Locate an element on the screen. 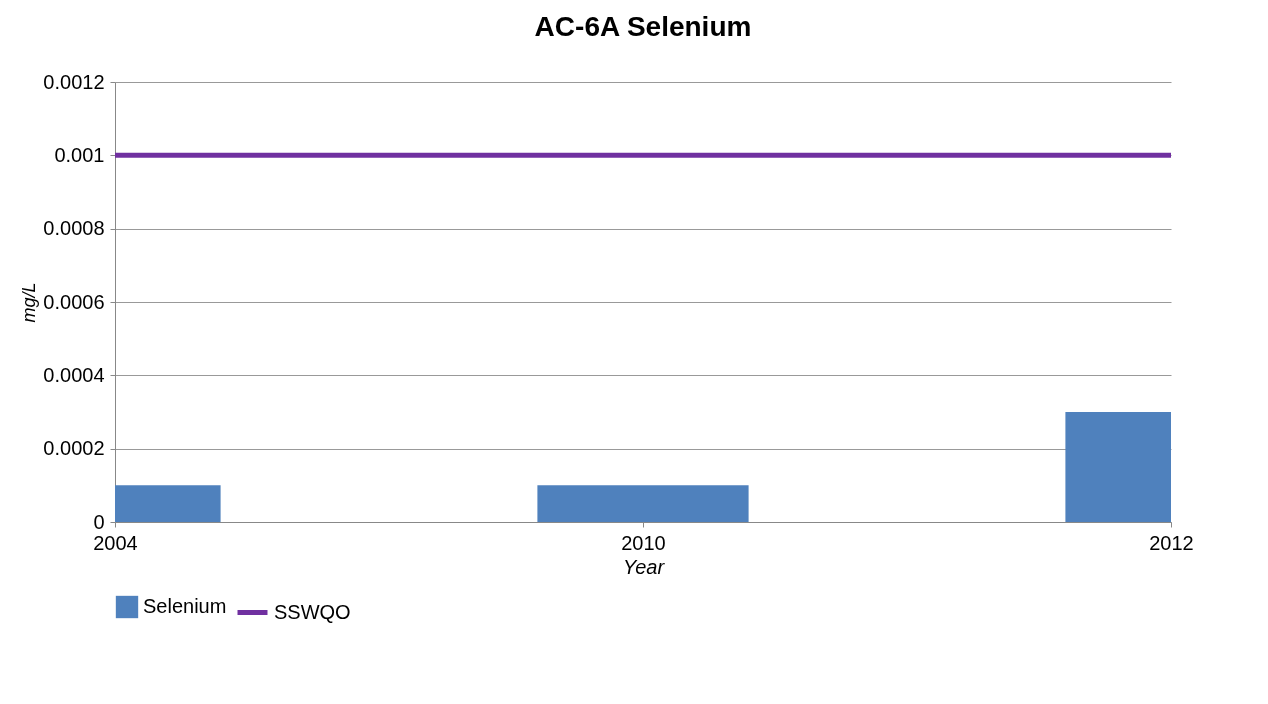  y-tick-label: 0.0006 is located at coordinates (74, 301).